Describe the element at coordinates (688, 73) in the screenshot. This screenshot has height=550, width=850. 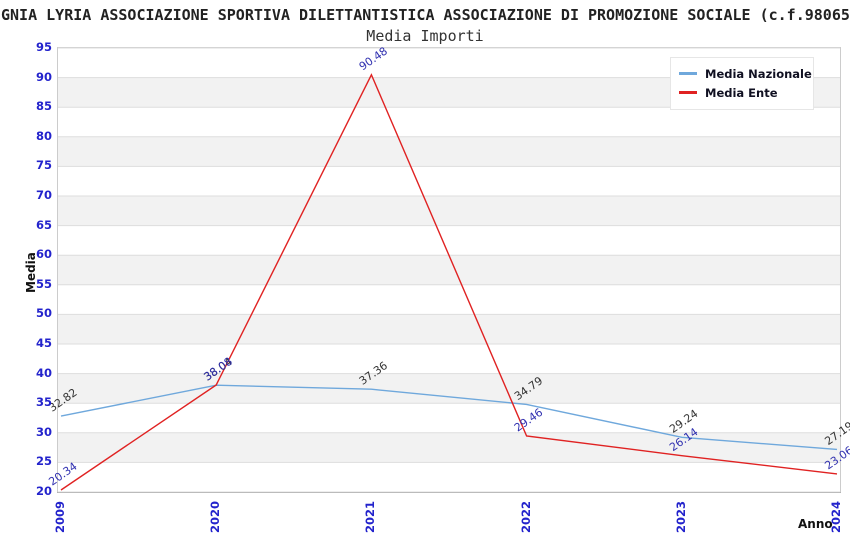
I see `legend-line-swatch-nazionale` at that location.